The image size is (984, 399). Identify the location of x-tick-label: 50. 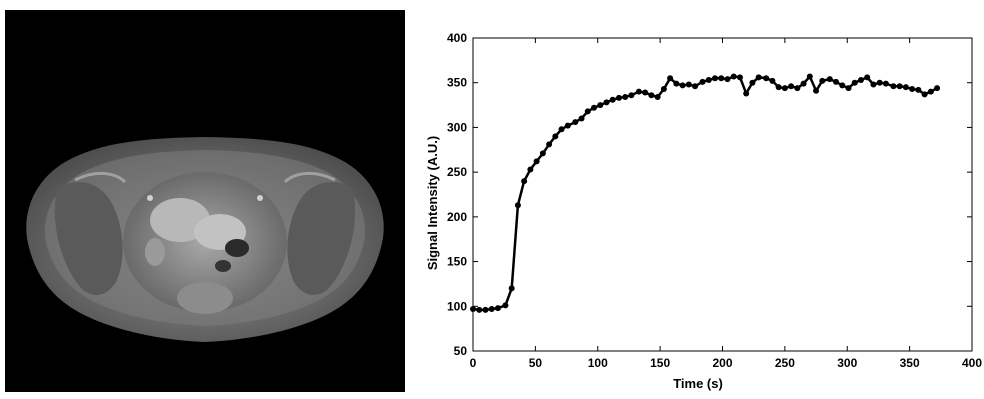
(536, 363).